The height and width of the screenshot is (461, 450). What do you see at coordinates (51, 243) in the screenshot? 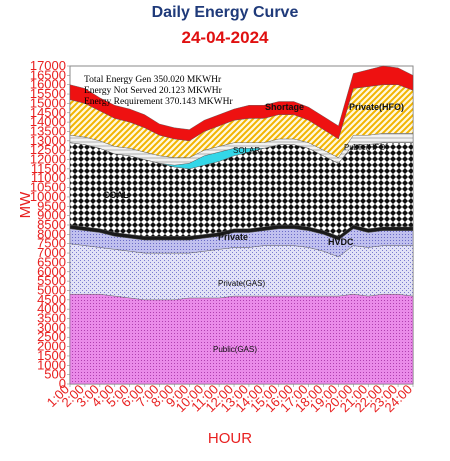
I see `y-tick-label: 7500` at bounding box center [51, 243].